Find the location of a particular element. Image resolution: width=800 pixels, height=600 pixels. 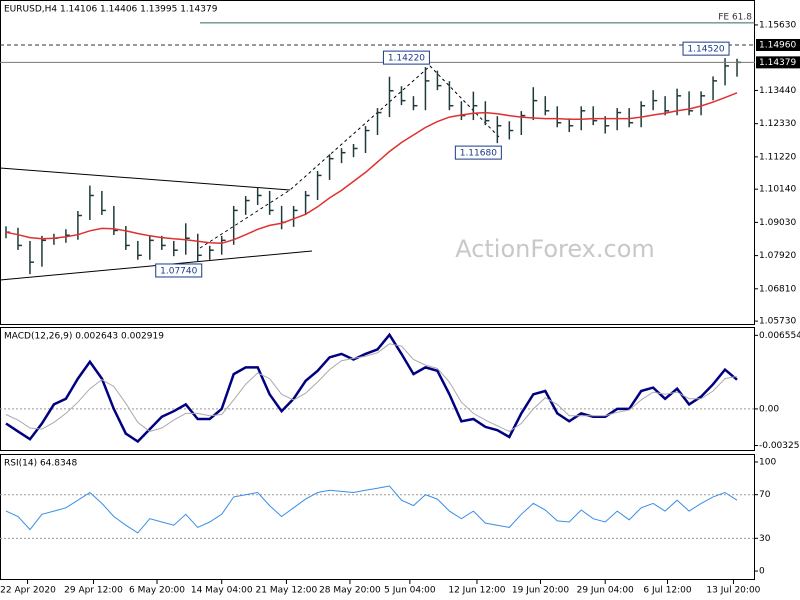

x-tick-label: 28 May 20:00 is located at coordinates (350, 591).